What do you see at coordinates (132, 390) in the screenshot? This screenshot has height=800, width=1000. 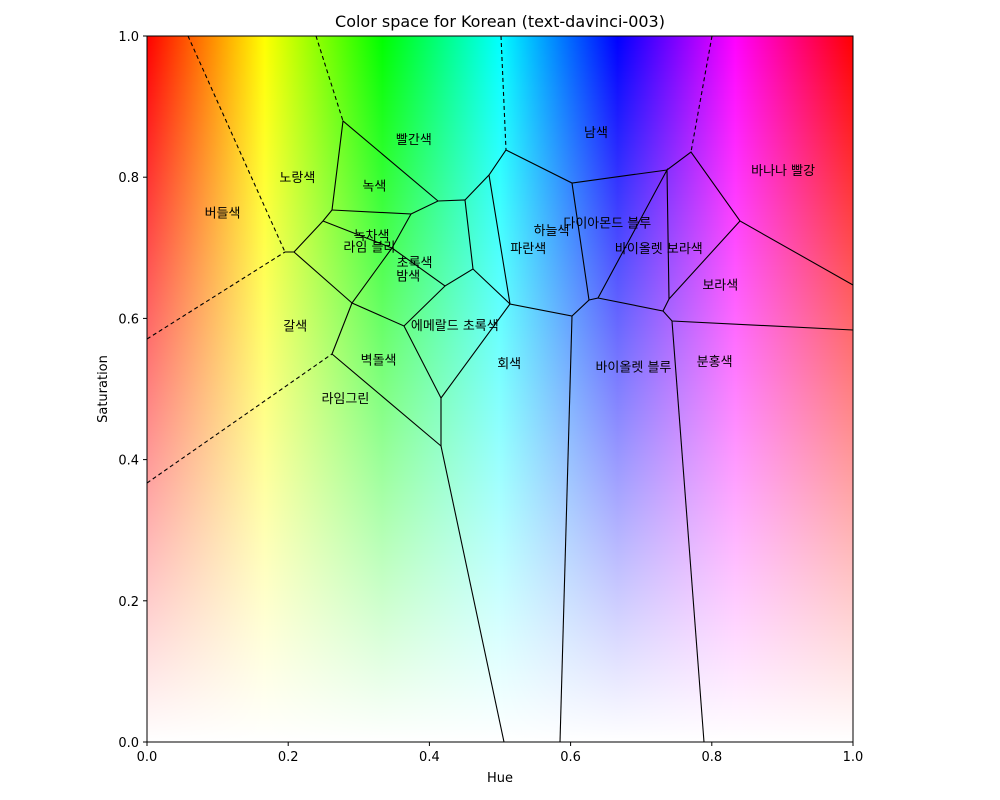 I see `y-axis: 0.0 0.2 0.4 0.6 0.8 1.0` at bounding box center [132, 390].